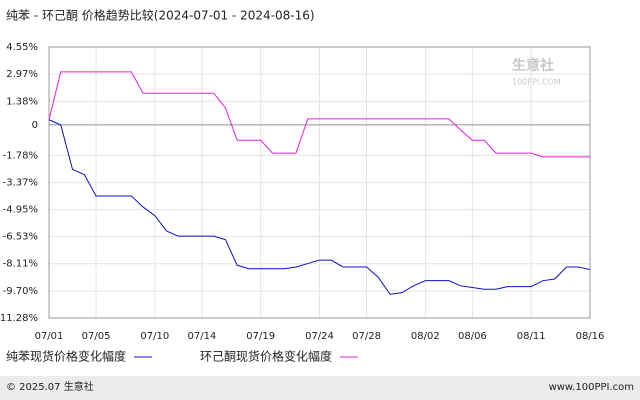  What do you see at coordinates (22, 47) in the screenshot?
I see `y-tick-label: 4.55%` at bounding box center [22, 47].